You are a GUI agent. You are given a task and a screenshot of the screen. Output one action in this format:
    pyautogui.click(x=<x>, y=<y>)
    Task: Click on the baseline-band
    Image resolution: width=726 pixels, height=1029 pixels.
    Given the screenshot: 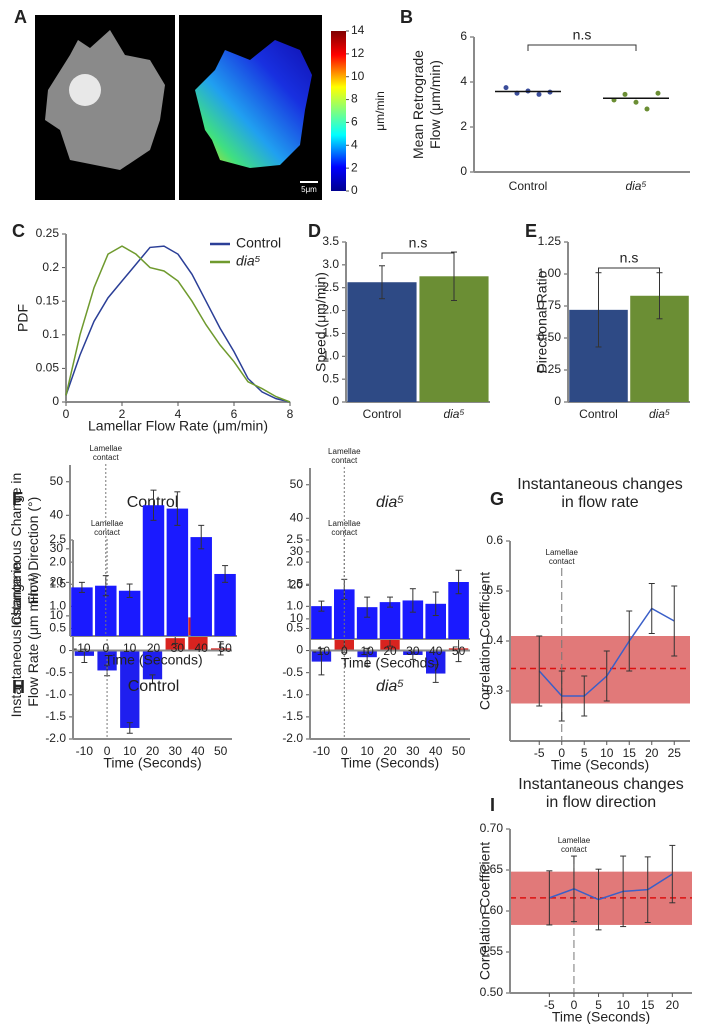 What is the action you would take?
    pyautogui.click(x=600, y=670)
    